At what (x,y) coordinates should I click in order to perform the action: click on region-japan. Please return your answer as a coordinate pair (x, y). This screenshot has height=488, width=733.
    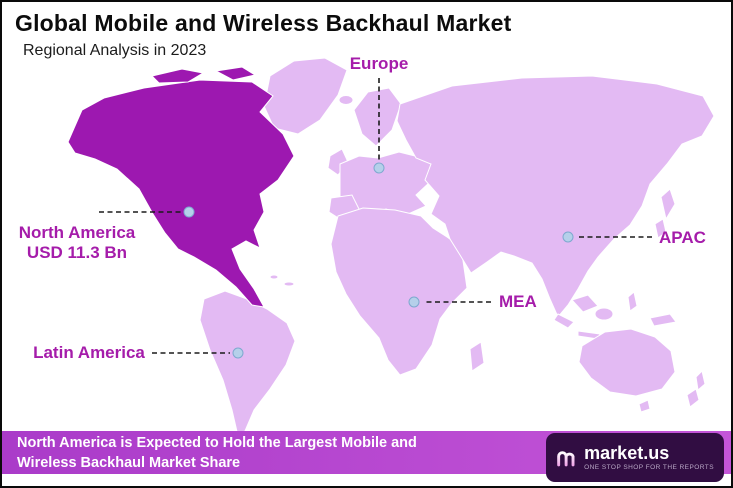
    Looking at the image, I should click on (668, 204).